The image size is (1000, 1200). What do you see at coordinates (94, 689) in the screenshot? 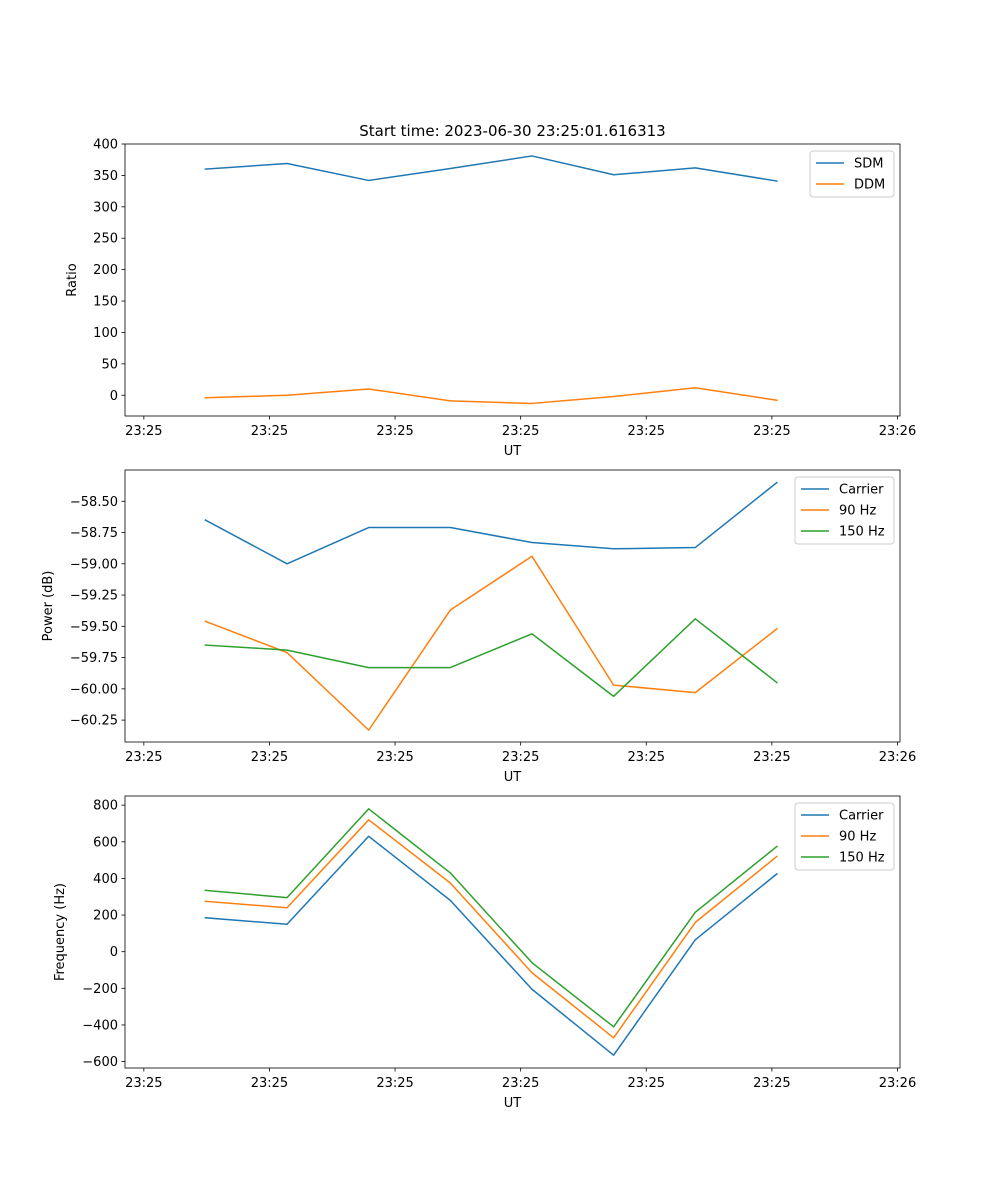
I see `y-tick-label: −60.00` at bounding box center [94, 689].